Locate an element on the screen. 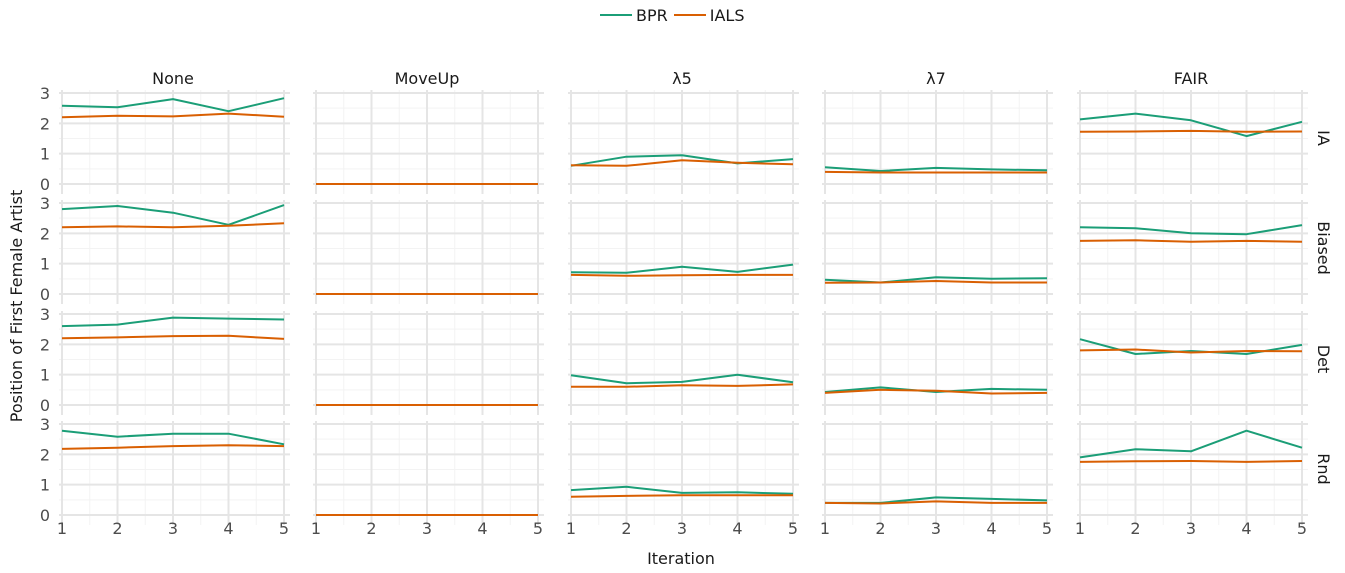 This screenshot has width=1345, height=573. x-axis-label: Iteration is located at coordinates (681, 558).